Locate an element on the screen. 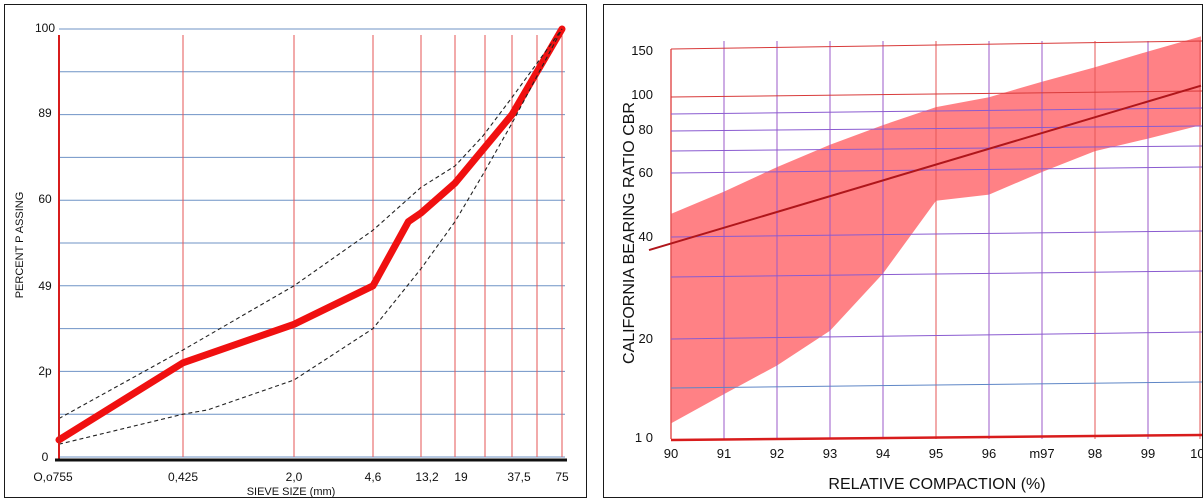 This screenshot has height=504, width=1204. x-tick-label: 95 is located at coordinates (936, 453).